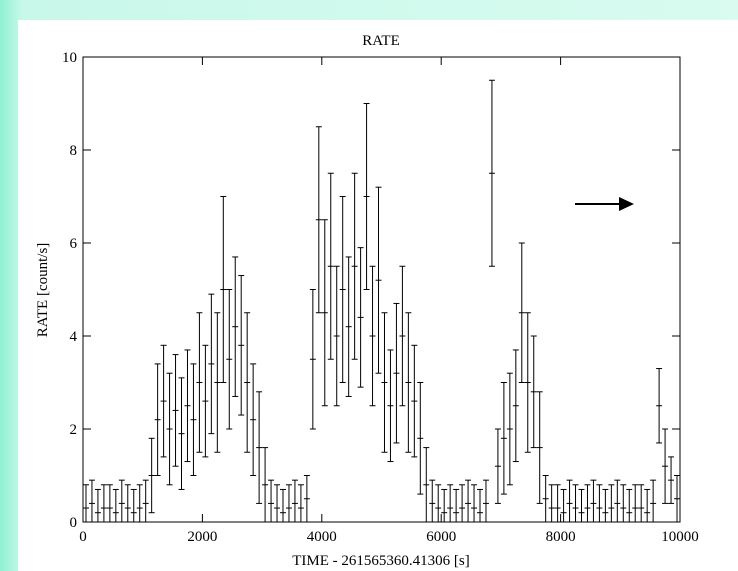 The height and width of the screenshot is (571, 738). What do you see at coordinates (43, 290) in the screenshot?
I see `y-axis-label: RATE [count/s]` at bounding box center [43, 290].